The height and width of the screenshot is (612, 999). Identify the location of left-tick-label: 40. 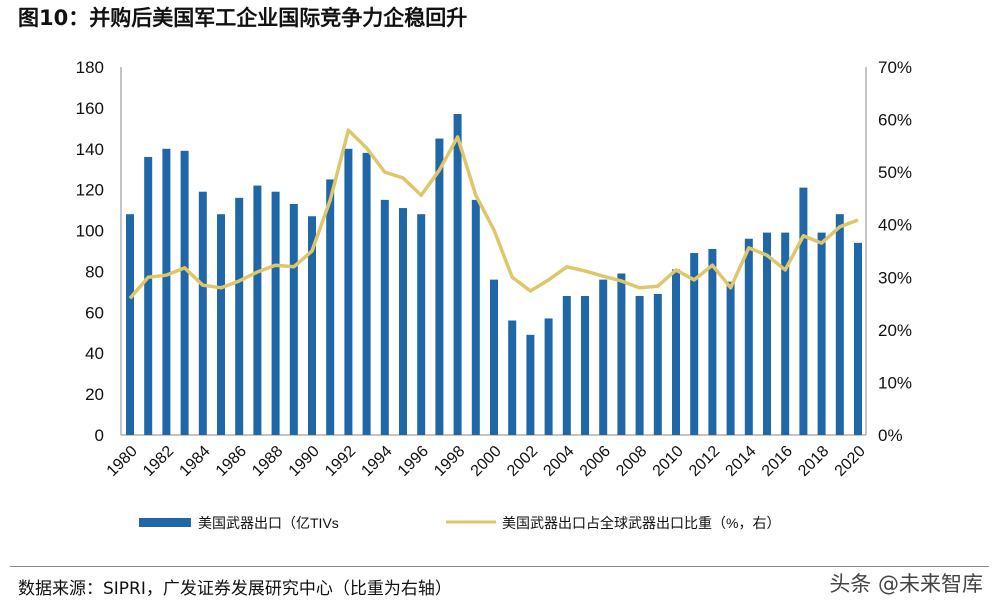
(94, 353).